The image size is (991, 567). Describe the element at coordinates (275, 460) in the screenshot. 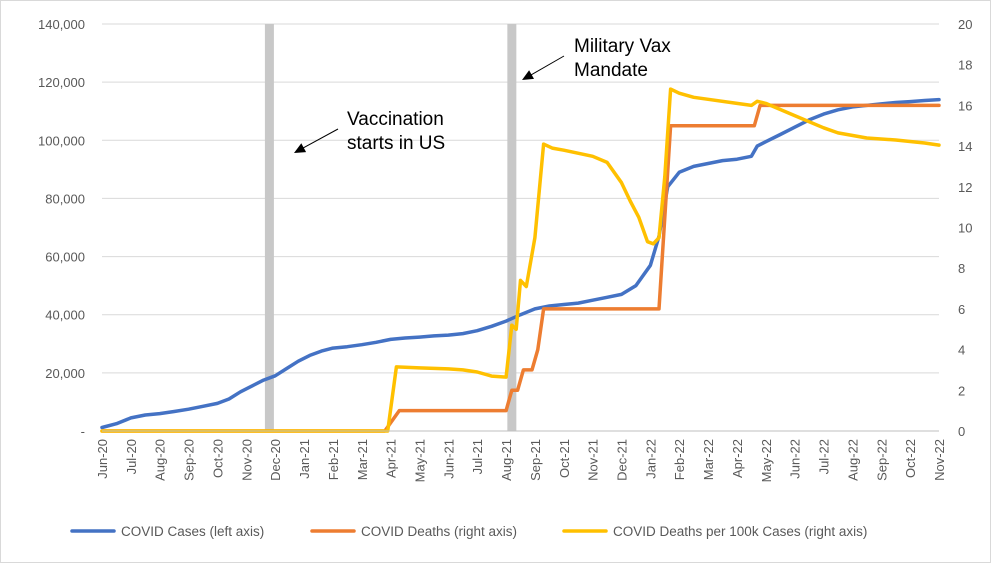

I see `x-tick-label: Dec-20` at that location.